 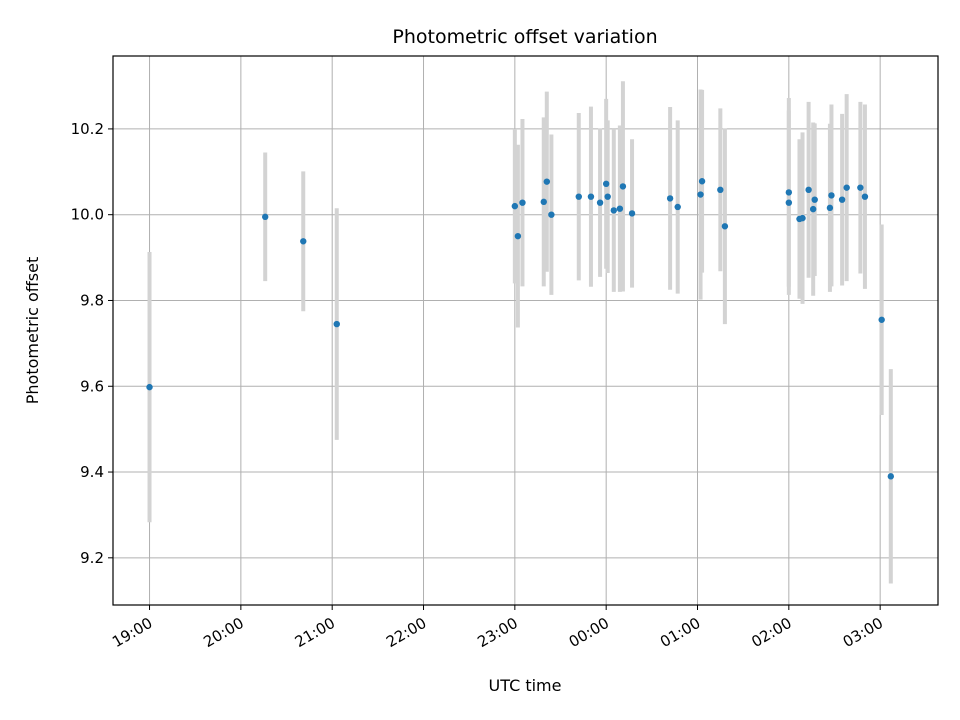 I want to click on y-tick-label: 9.4, so click(x=92, y=472).